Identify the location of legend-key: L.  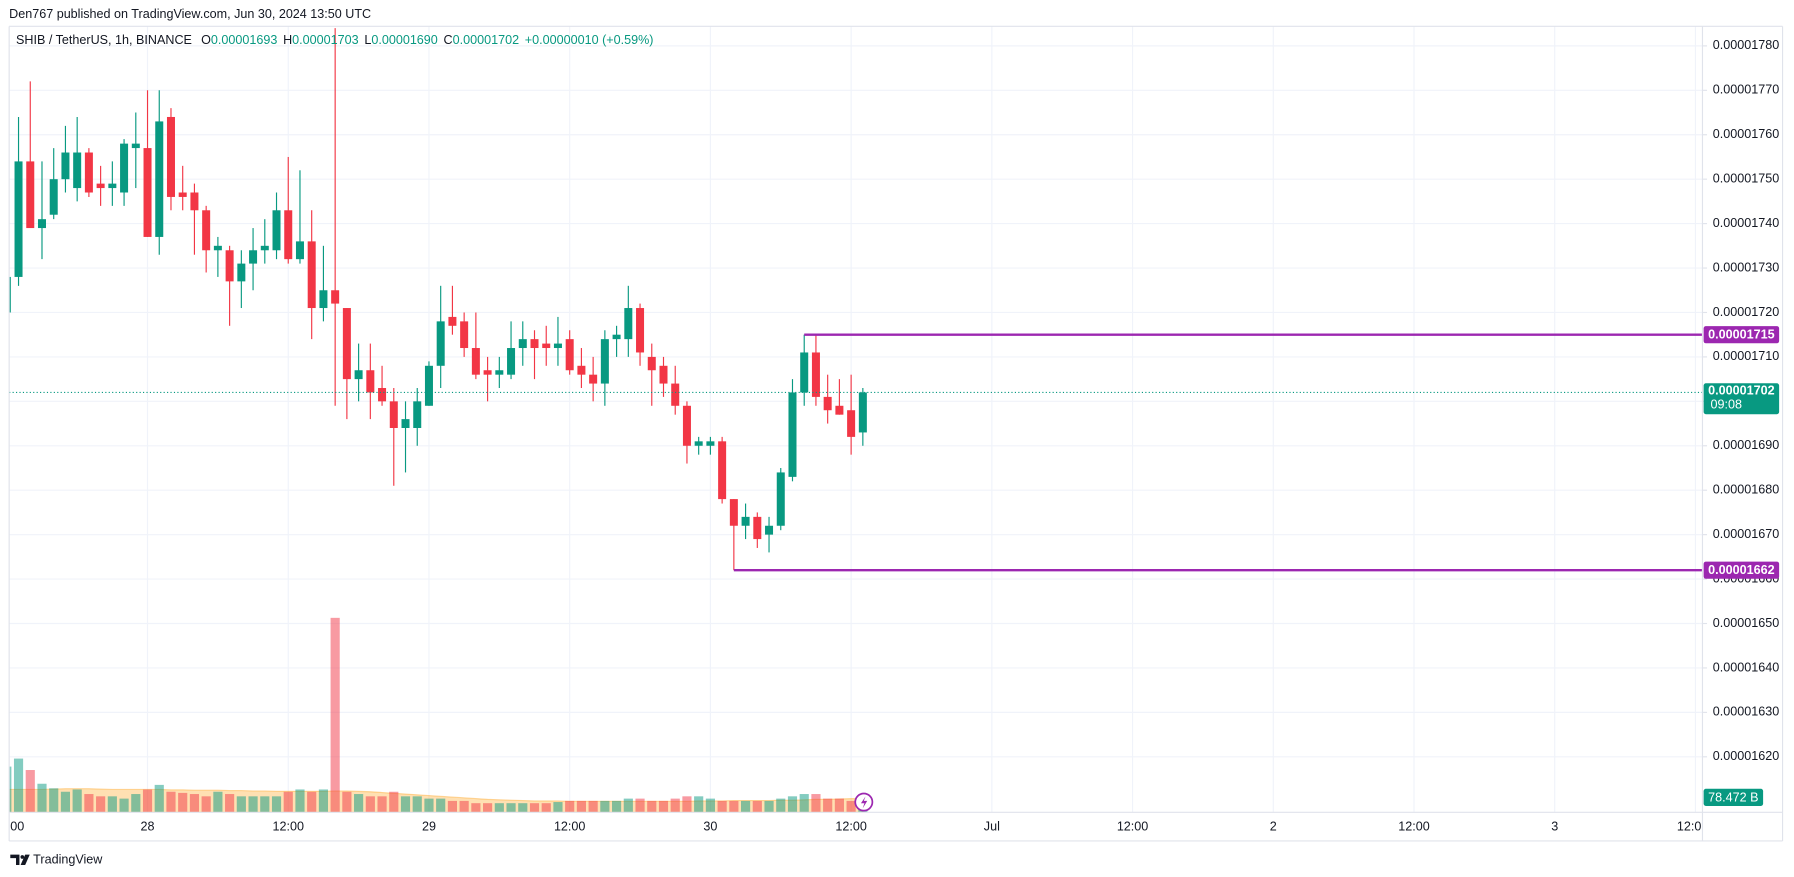
(367, 41).